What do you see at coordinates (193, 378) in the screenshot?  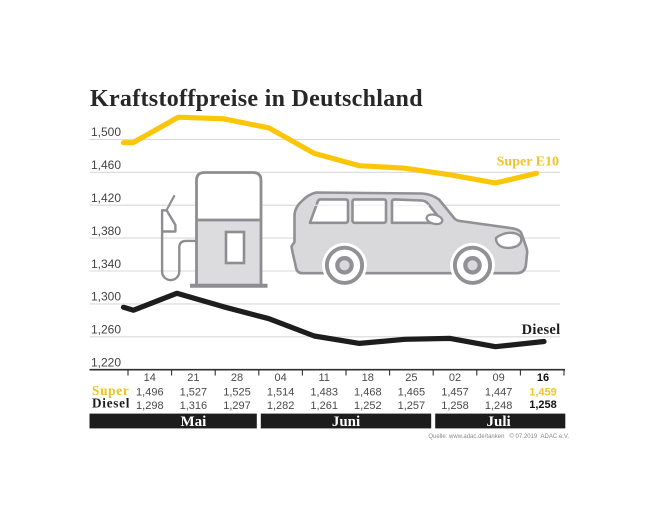 I see `svg-text: 21` at bounding box center [193, 378].